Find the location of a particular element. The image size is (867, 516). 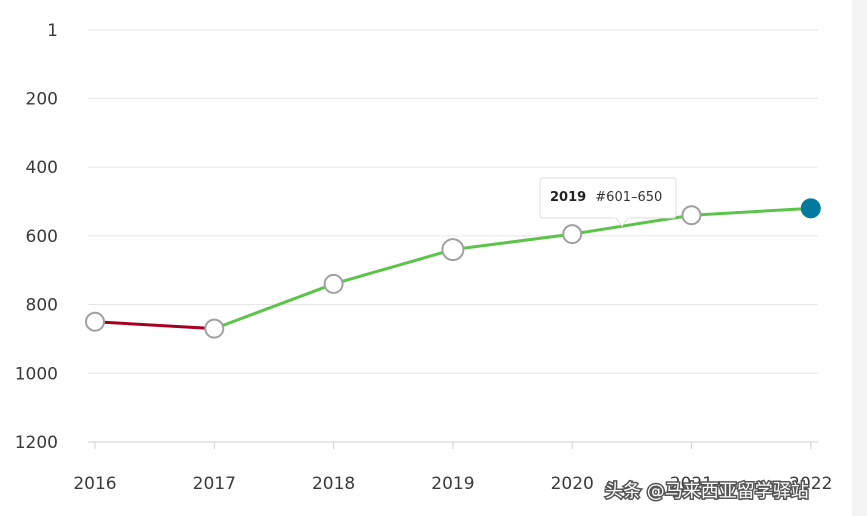

x-tick-label: 2016 is located at coordinates (94, 484).